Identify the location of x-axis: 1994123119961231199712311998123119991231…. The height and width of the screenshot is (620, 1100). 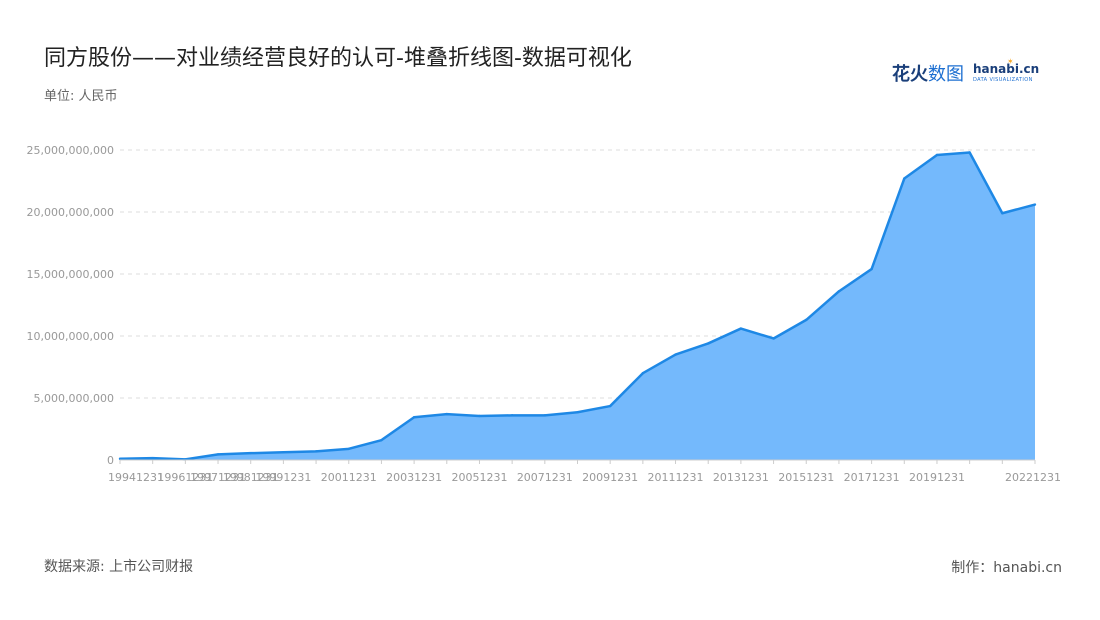
(584, 471).